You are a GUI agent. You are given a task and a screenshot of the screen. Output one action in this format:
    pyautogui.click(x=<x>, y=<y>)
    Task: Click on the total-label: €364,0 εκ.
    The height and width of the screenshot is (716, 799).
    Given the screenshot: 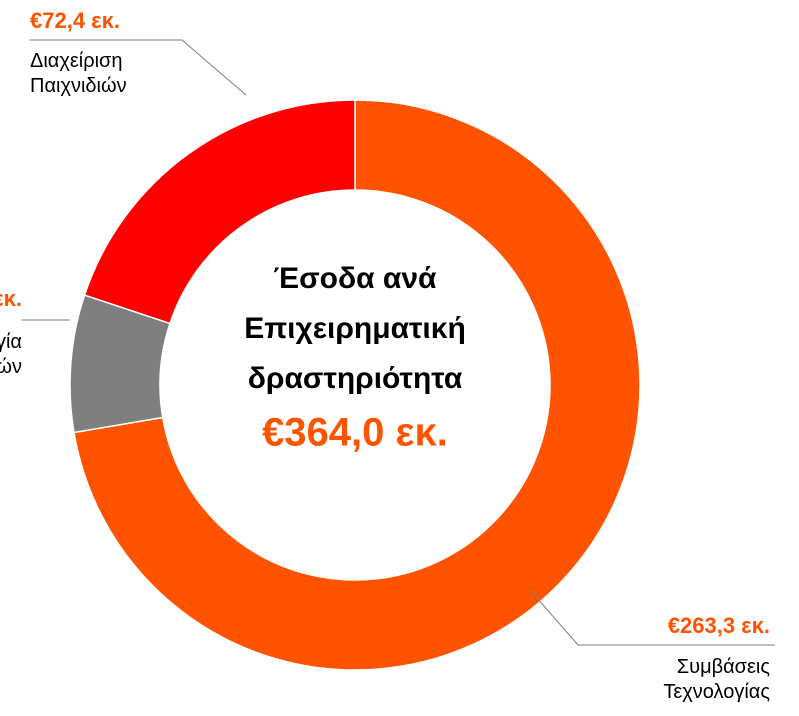 What is the action you would take?
    pyautogui.click(x=355, y=433)
    